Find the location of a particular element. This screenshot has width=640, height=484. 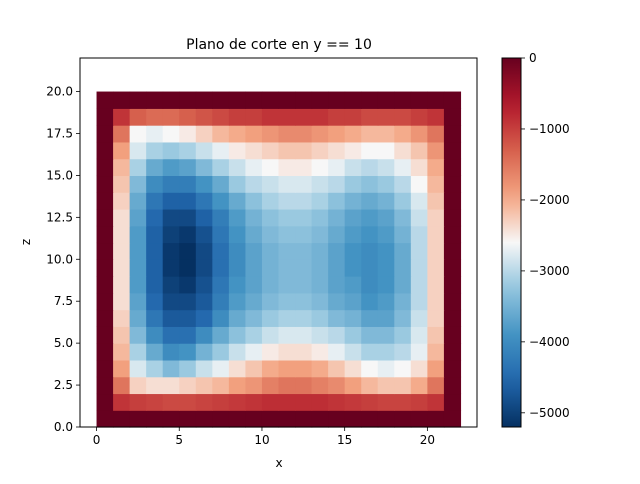

colorbar-tick-label: −3000 is located at coordinates (549, 271).